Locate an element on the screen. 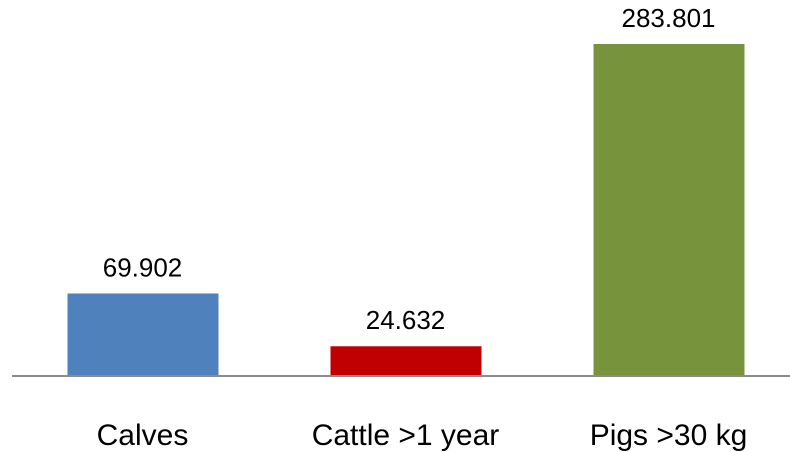 This screenshot has height=452, width=790. x-tick-label: Pigs >30 kg is located at coordinates (669, 435).